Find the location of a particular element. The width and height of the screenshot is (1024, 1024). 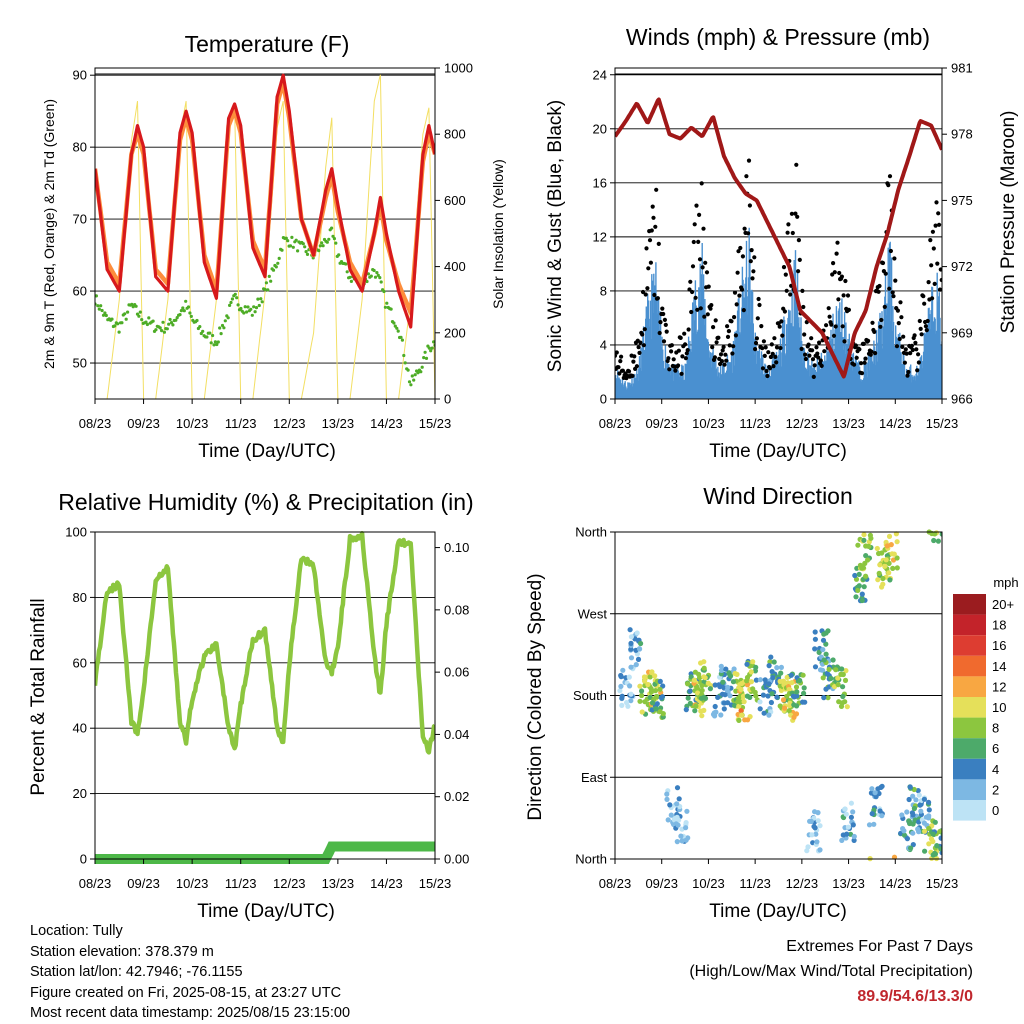

legend-swatch is located at coordinates (969, 645).